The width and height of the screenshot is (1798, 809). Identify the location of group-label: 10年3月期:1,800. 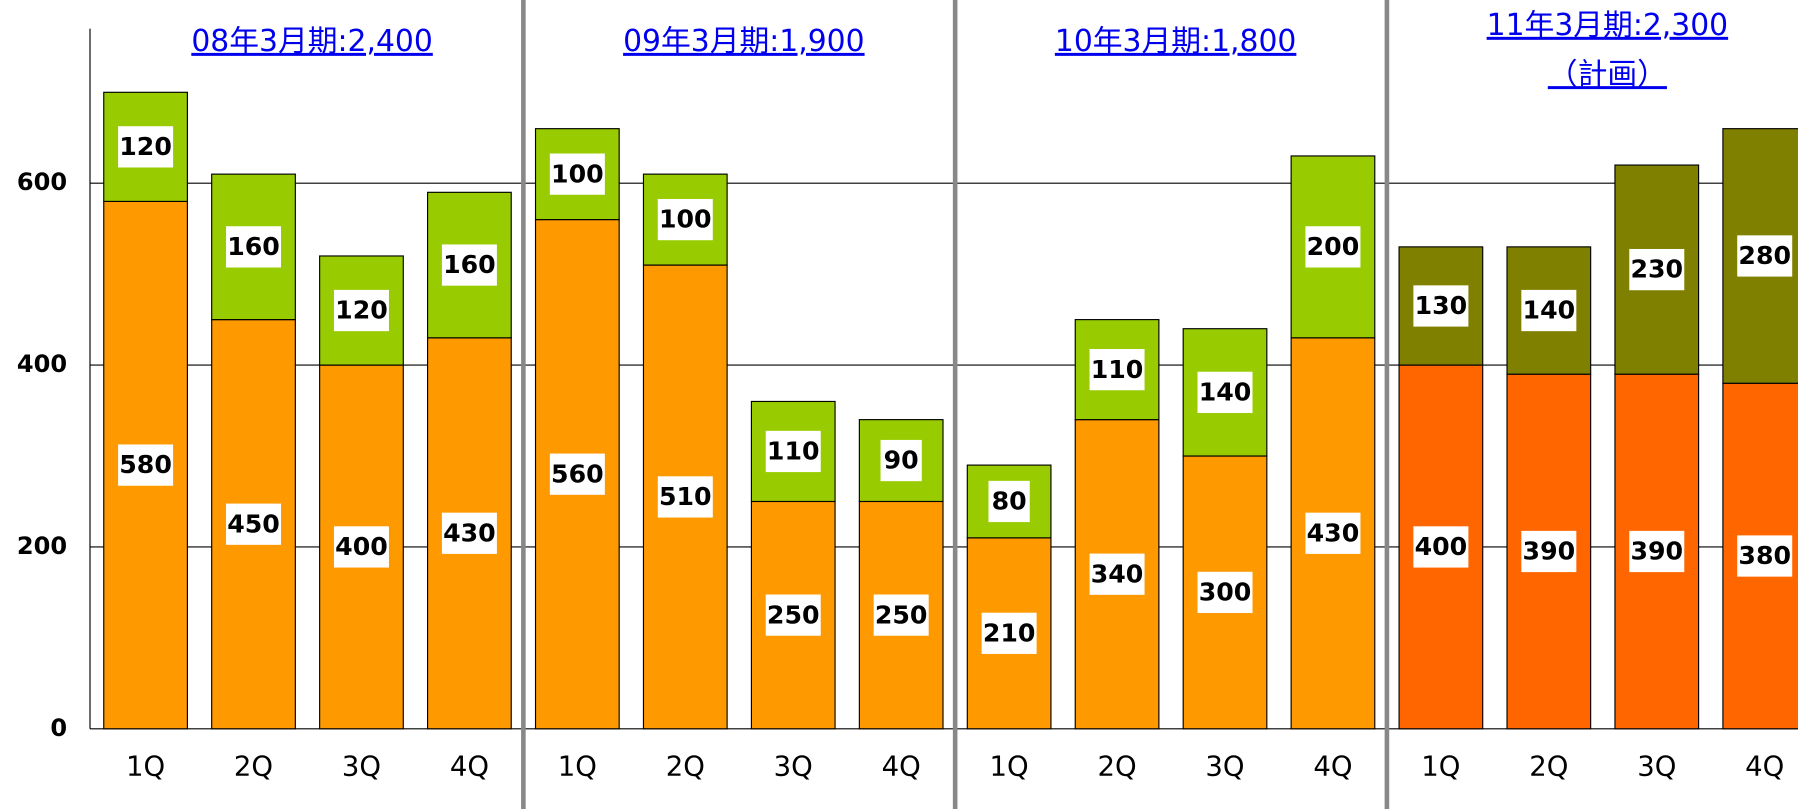
(1175, 41).